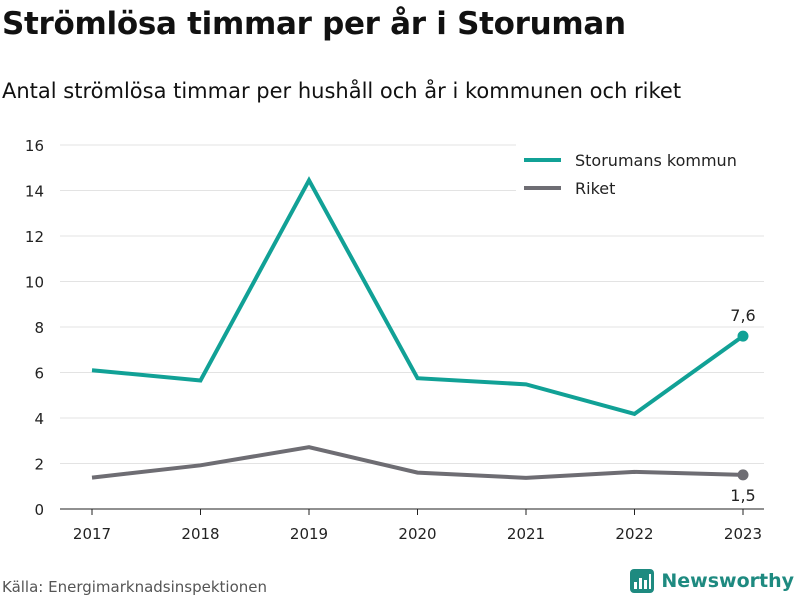 The image size is (800, 600). What do you see at coordinates (39, 465) in the screenshot?
I see `y-tick-label: 2` at bounding box center [39, 465].